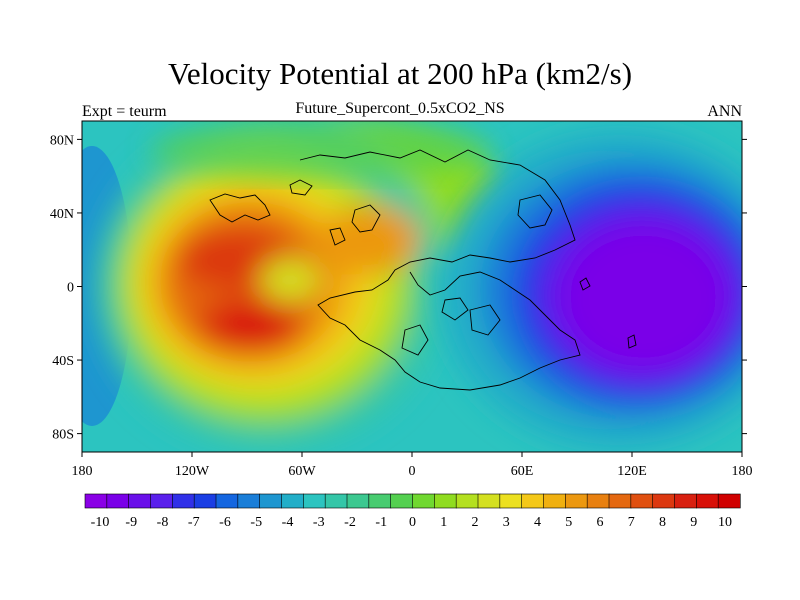 This screenshot has width=800, height=600. What do you see at coordinates (256, 522) in the screenshot?
I see `colorbar-label: -5` at bounding box center [256, 522].